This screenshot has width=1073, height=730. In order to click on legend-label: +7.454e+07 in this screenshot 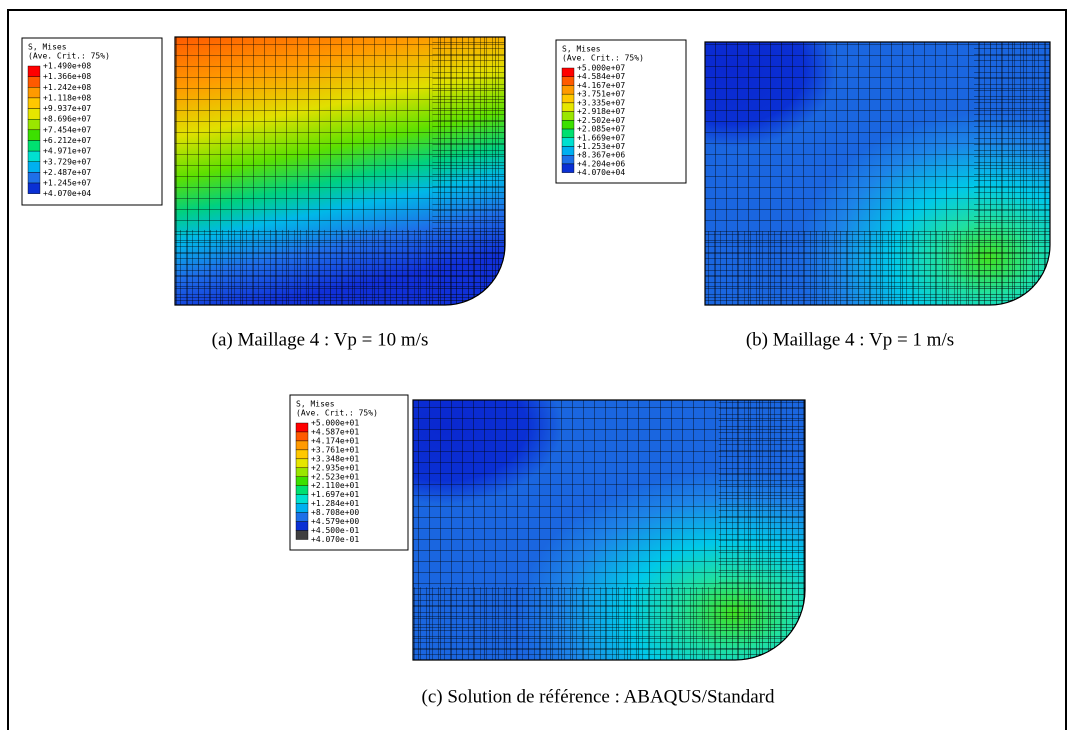, I will do `click(67, 129)`.